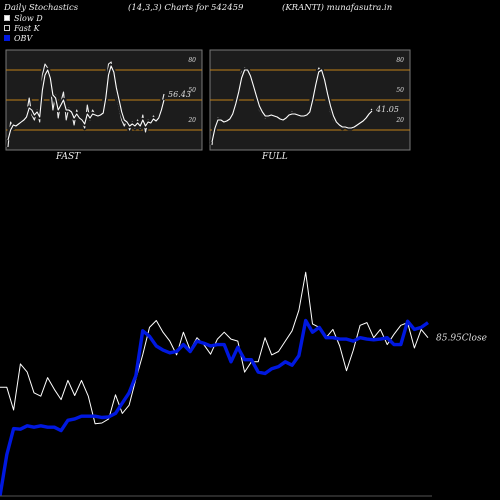  I want to click on white-square-icon, so click(7, 18).